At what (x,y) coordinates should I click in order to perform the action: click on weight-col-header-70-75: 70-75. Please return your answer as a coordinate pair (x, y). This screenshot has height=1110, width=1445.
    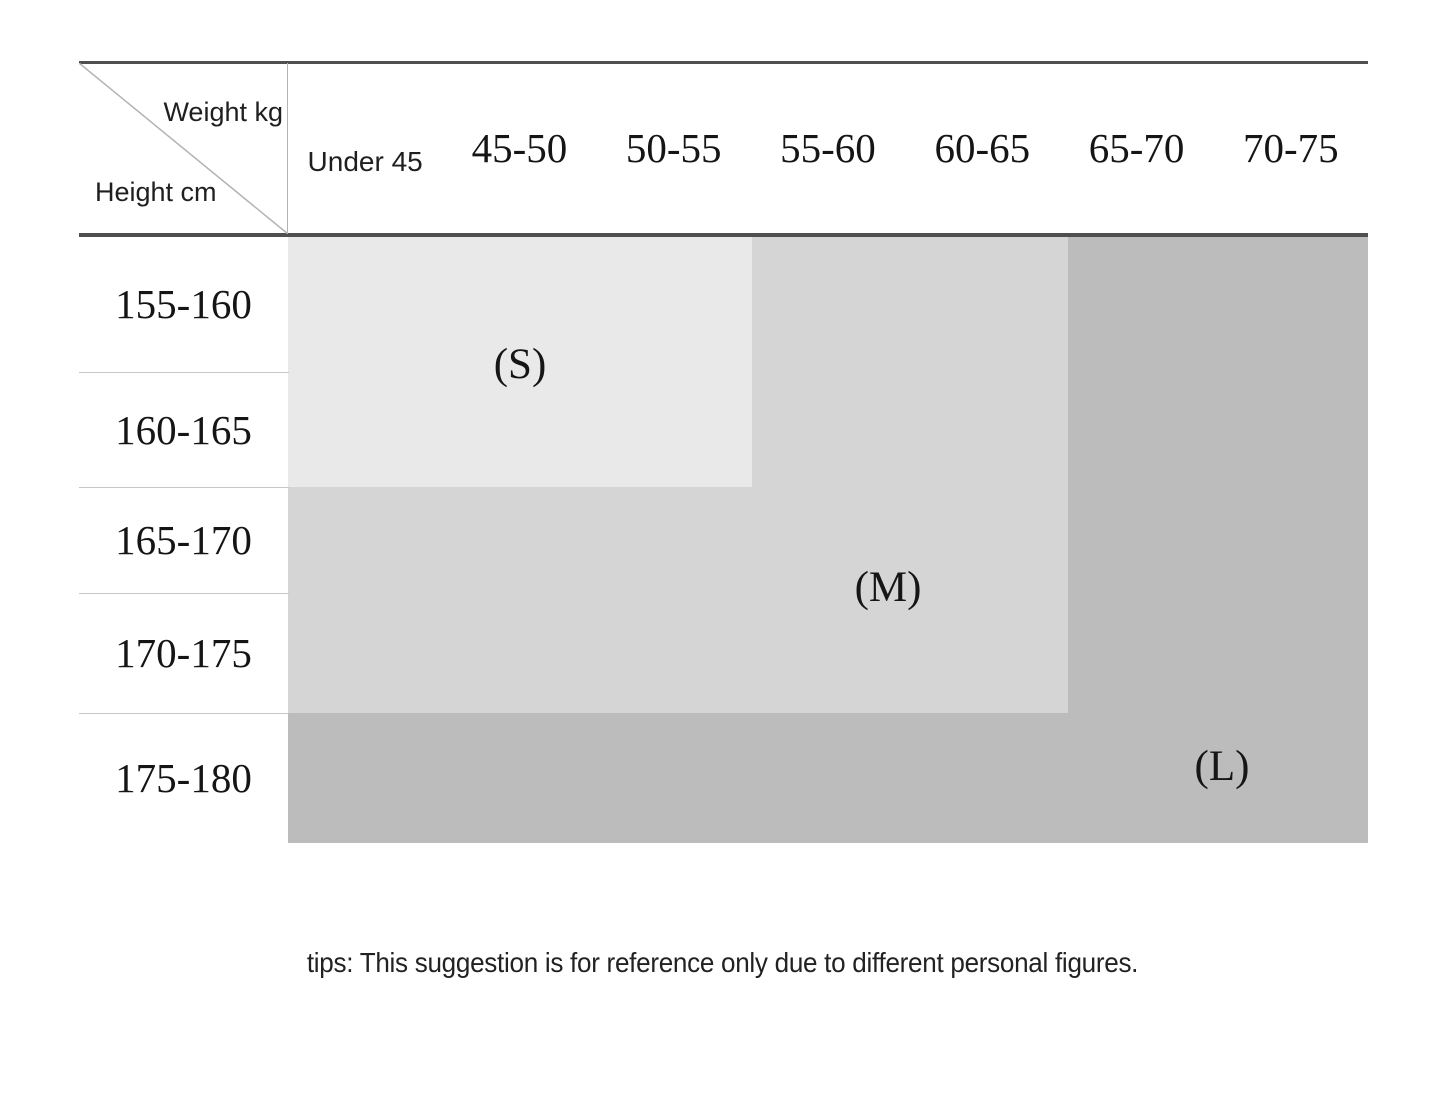
    Looking at the image, I should click on (1291, 148).